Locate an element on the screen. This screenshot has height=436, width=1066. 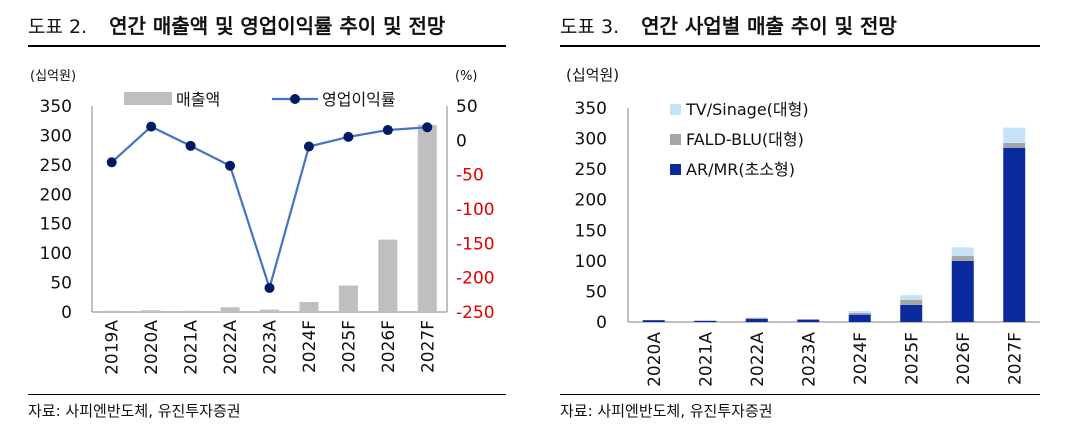
x-tick-label: 2019A is located at coordinates (113, 347).